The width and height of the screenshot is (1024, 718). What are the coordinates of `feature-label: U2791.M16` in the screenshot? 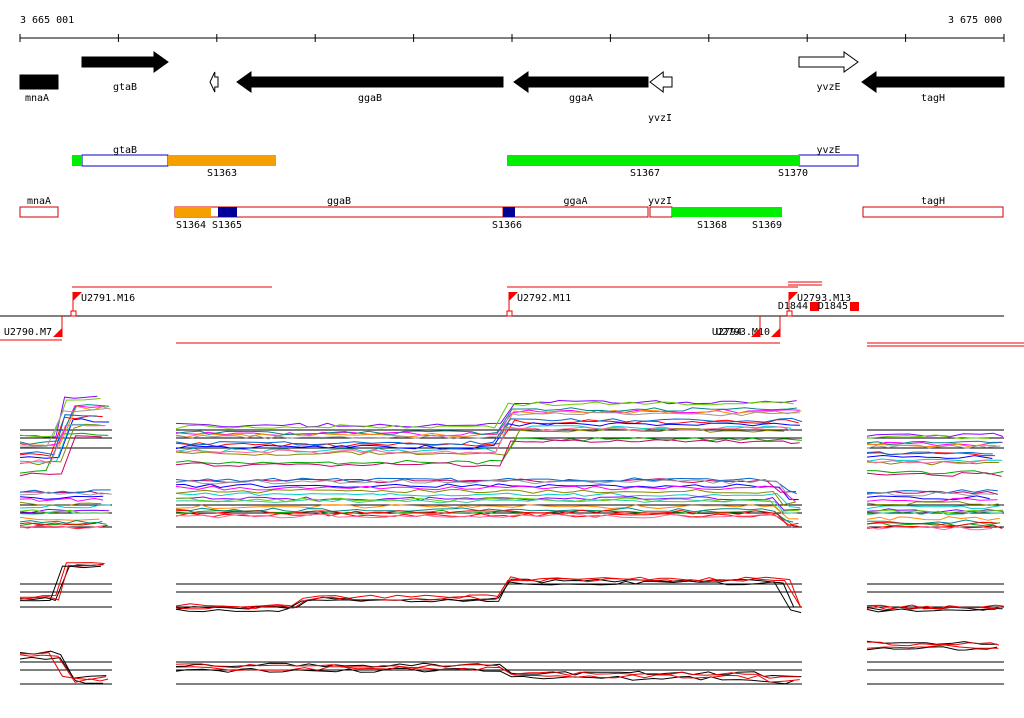 It's located at (108, 298).